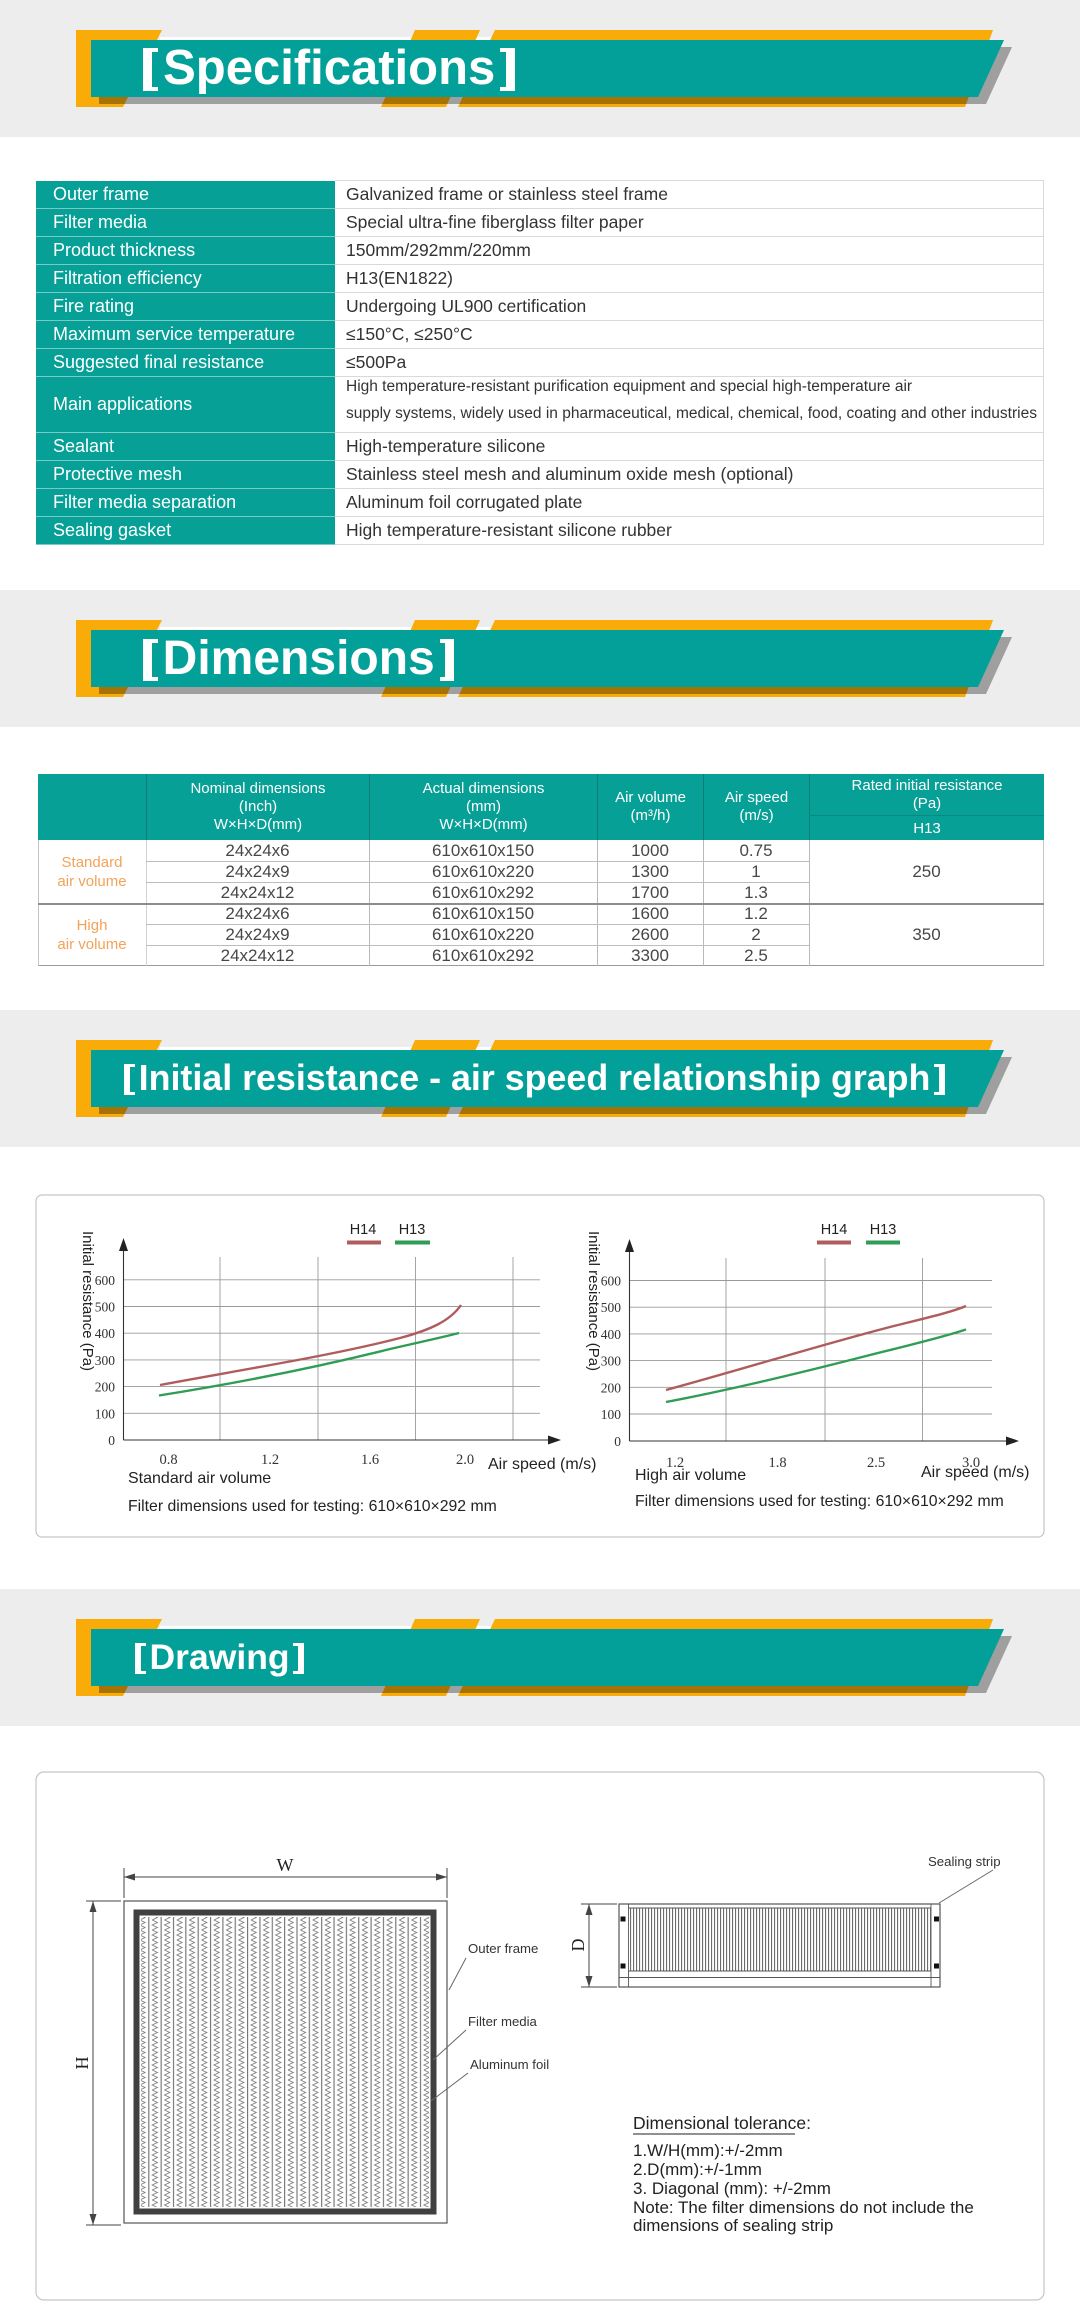 The height and width of the screenshot is (2322, 1080). Describe the element at coordinates (168, 1460) in the screenshot. I see `svg-text: 0.8` at that location.